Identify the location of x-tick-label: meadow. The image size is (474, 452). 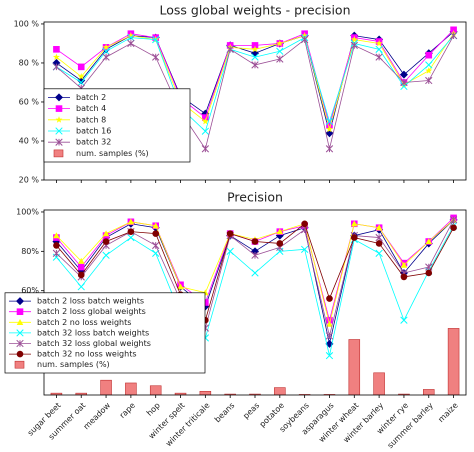
(97, 416).